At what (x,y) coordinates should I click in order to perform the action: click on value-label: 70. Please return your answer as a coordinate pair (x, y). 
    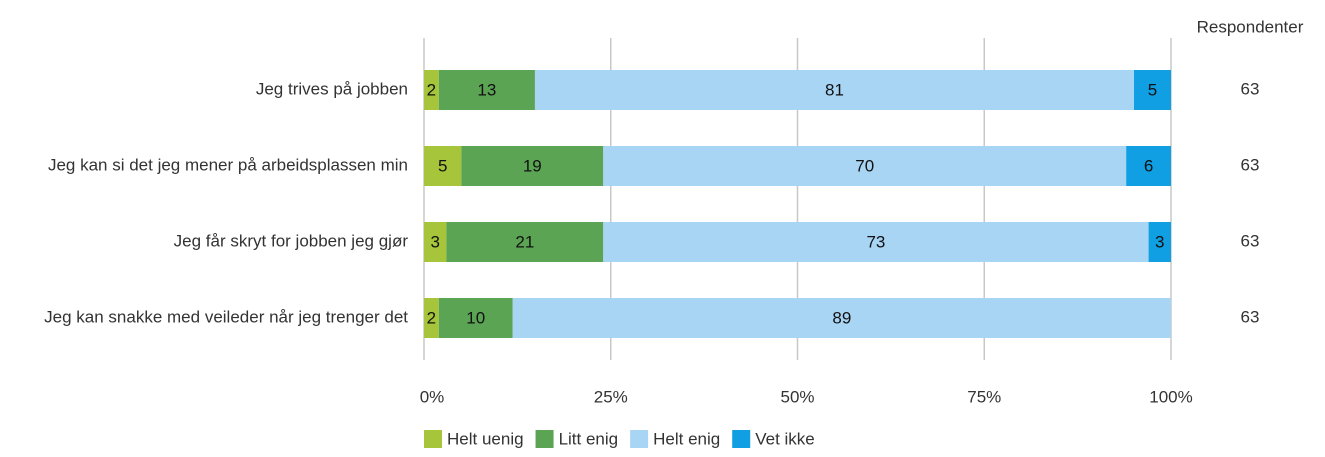
    Looking at the image, I should click on (864, 165).